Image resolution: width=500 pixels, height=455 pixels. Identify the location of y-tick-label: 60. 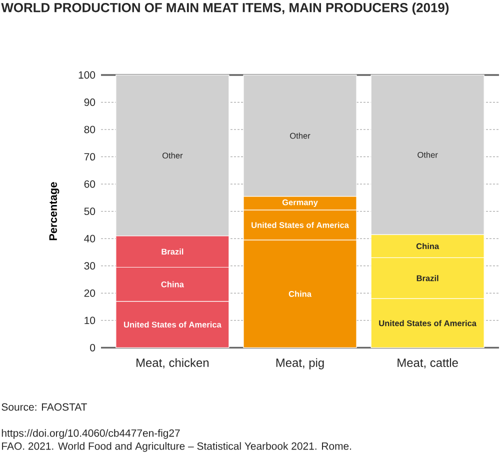
(90, 184).